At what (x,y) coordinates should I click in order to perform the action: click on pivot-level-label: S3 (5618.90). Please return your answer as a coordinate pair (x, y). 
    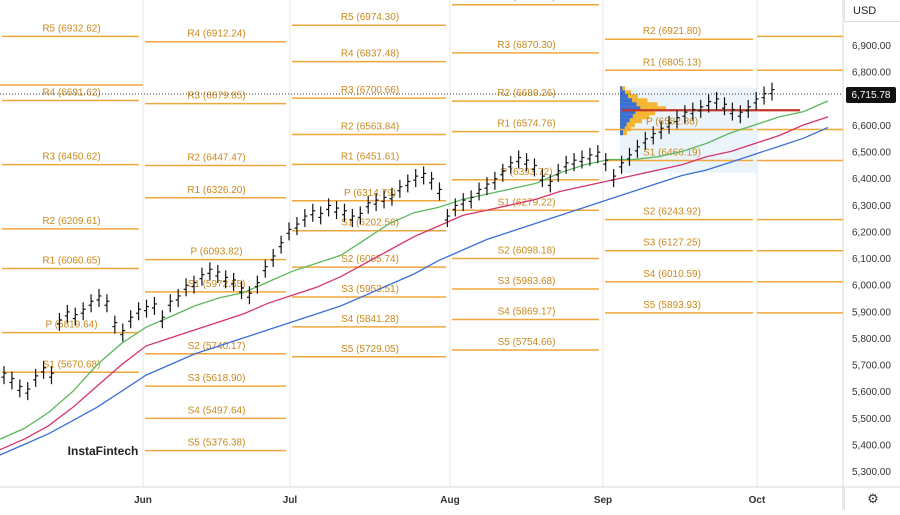
    Looking at the image, I should click on (217, 378).